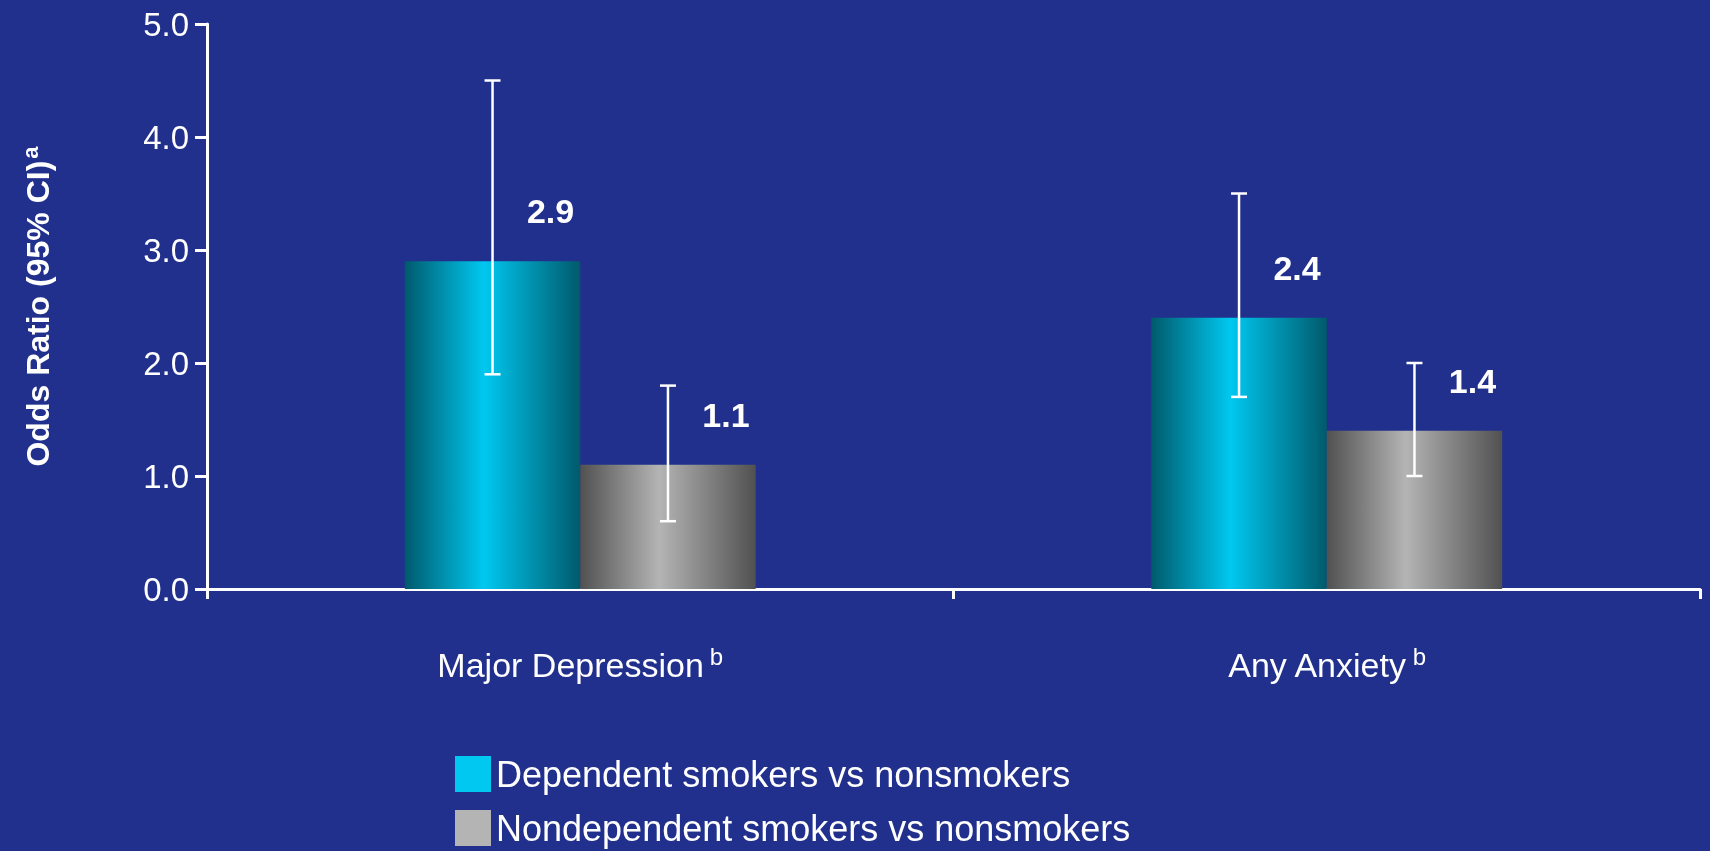 Image resolution: width=1710 pixels, height=851 pixels. Describe the element at coordinates (813, 828) in the screenshot. I see `legend-label: Nondependent smokers vs nonsmokers` at that location.